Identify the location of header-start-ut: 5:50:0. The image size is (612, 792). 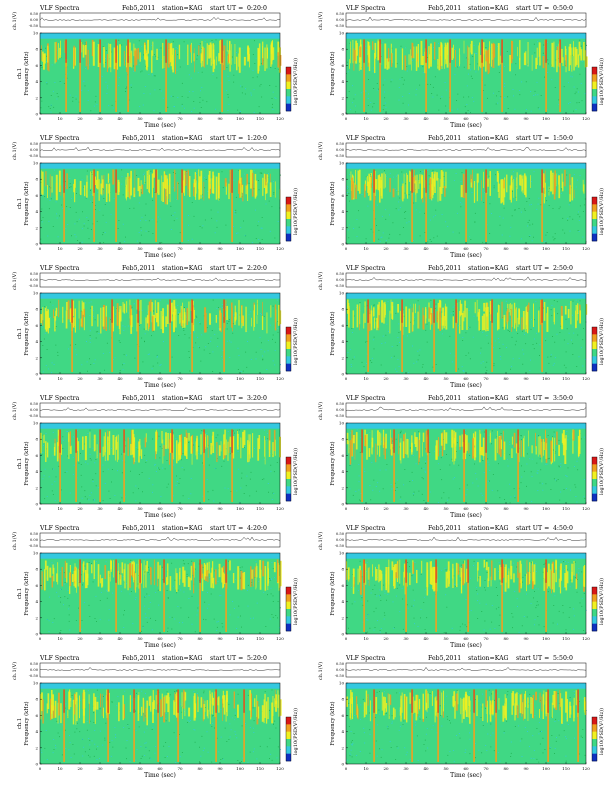
(563, 658).